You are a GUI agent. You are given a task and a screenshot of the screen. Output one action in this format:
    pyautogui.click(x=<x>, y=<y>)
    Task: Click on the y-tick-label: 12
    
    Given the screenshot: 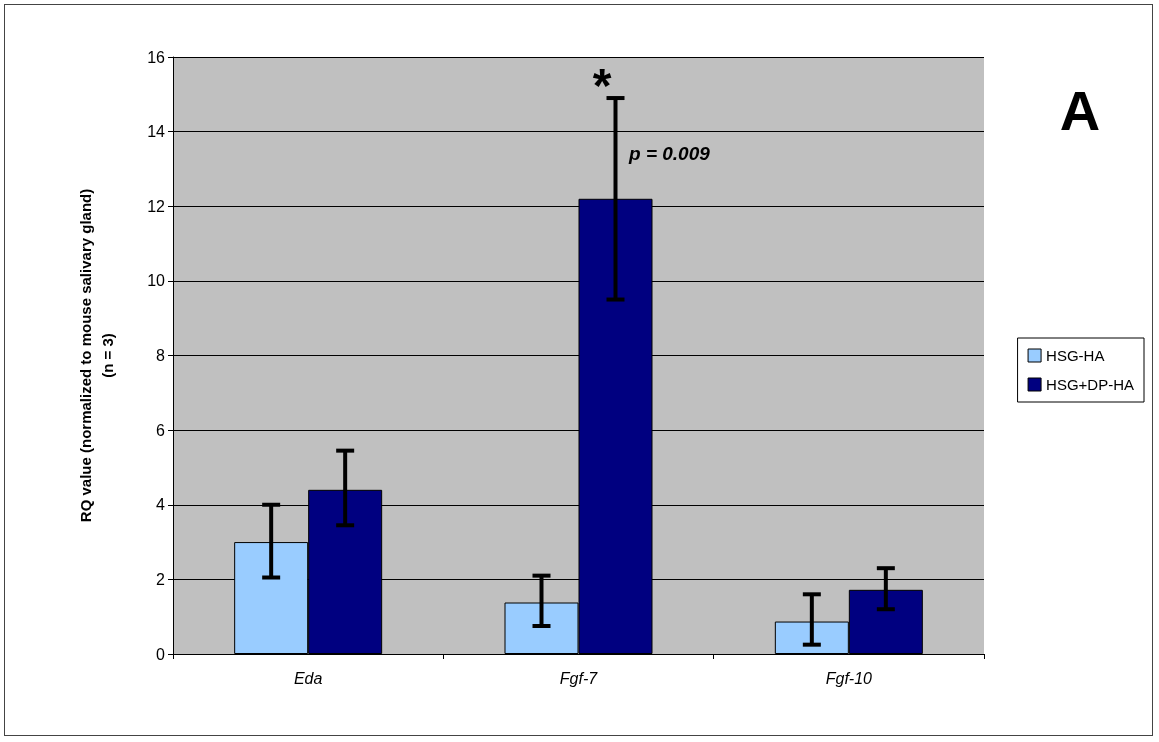 What is the action you would take?
    pyautogui.click(x=156, y=206)
    